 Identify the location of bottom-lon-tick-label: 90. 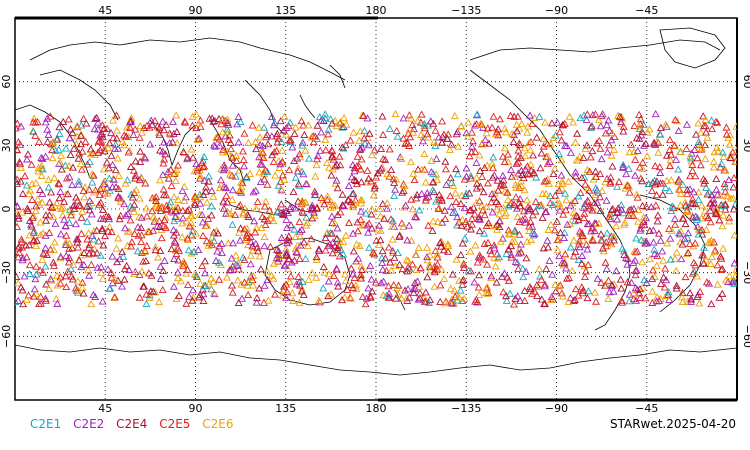
(196, 408).